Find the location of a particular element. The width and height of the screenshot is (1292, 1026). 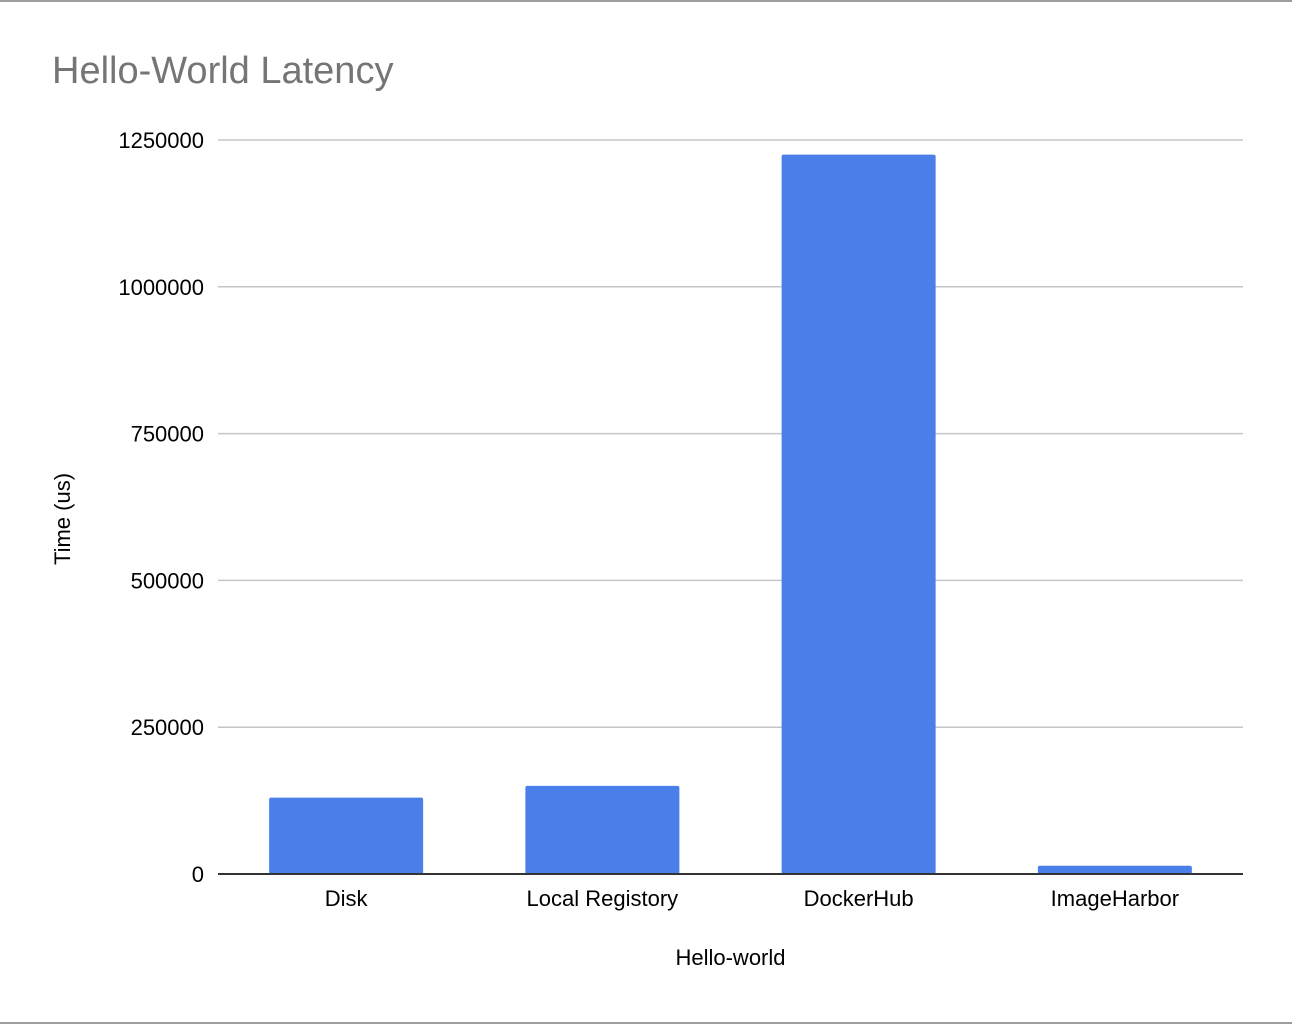

x-tick-label: Local Registory is located at coordinates (603, 898).